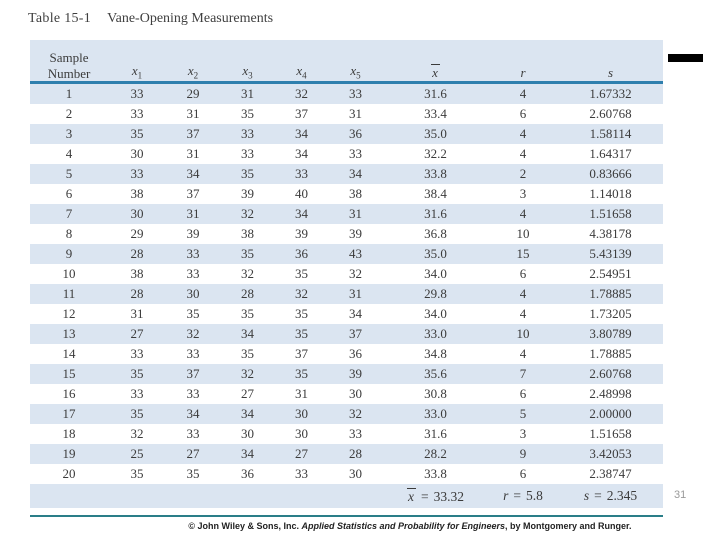 The image size is (720, 540). What do you see at coordinates (435, 62) in the screenshot?
I see `col-header-xbar: x` at bounding box center [435, 62].